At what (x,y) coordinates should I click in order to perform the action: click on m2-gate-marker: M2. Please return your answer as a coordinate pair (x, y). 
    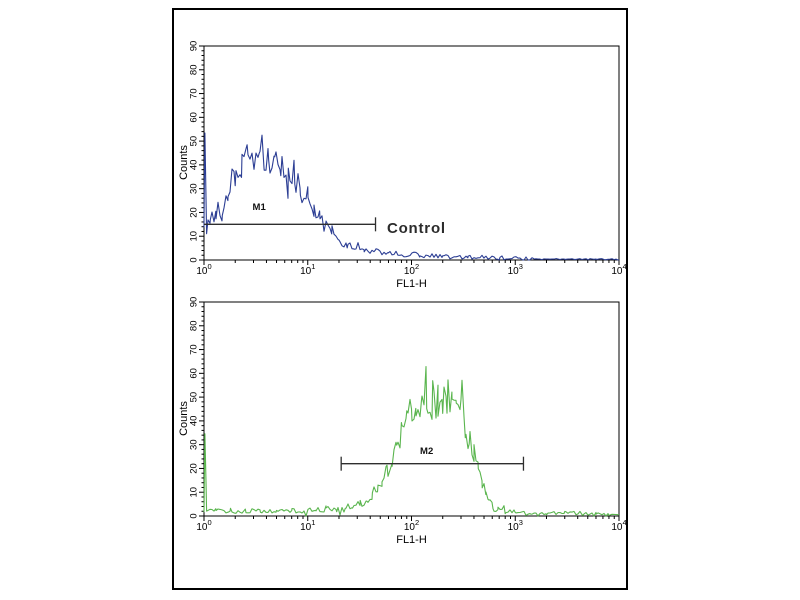
    Looking at the image, I should click on (432, 458).